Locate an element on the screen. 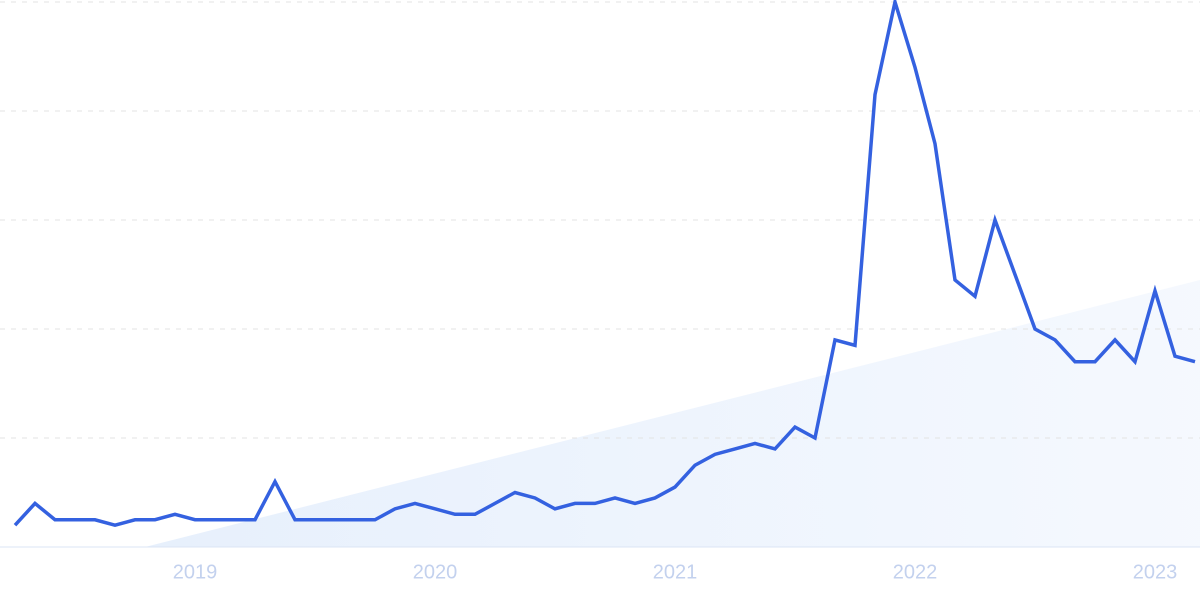  x-tick-label: 2023 is located at coordinates (1155, 572).